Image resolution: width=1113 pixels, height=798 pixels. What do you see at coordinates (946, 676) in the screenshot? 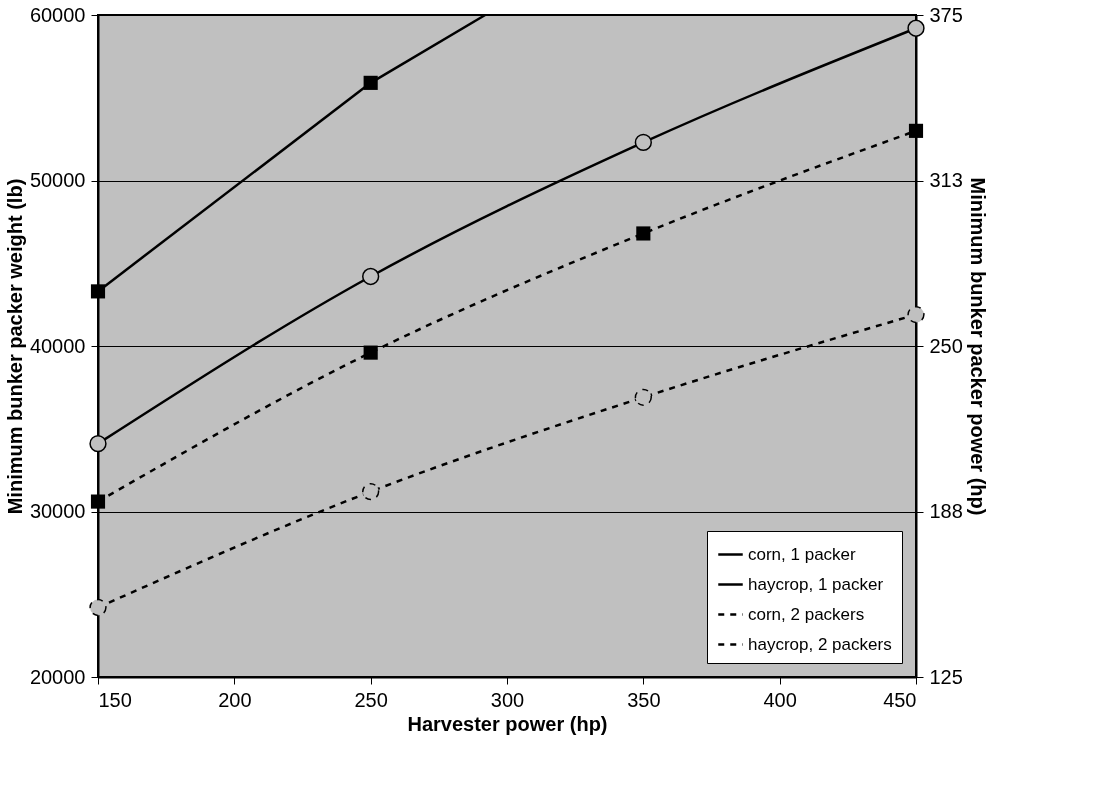
I see `y2-tick-label: 125` at bounding box center [946, 676].